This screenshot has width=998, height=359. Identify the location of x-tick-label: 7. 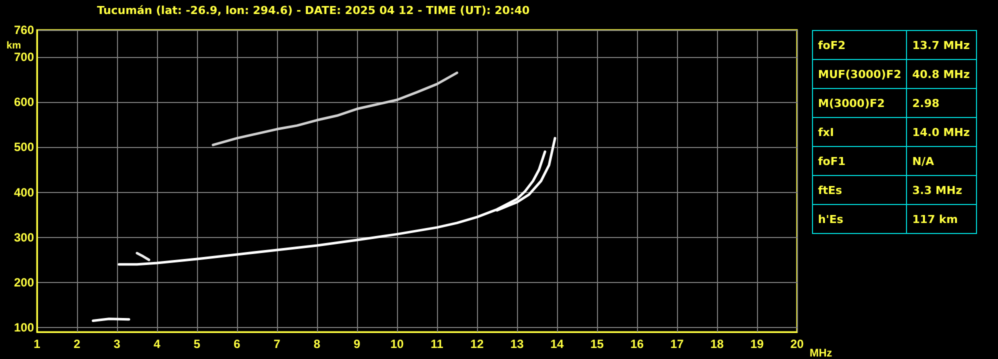
(277, 344).